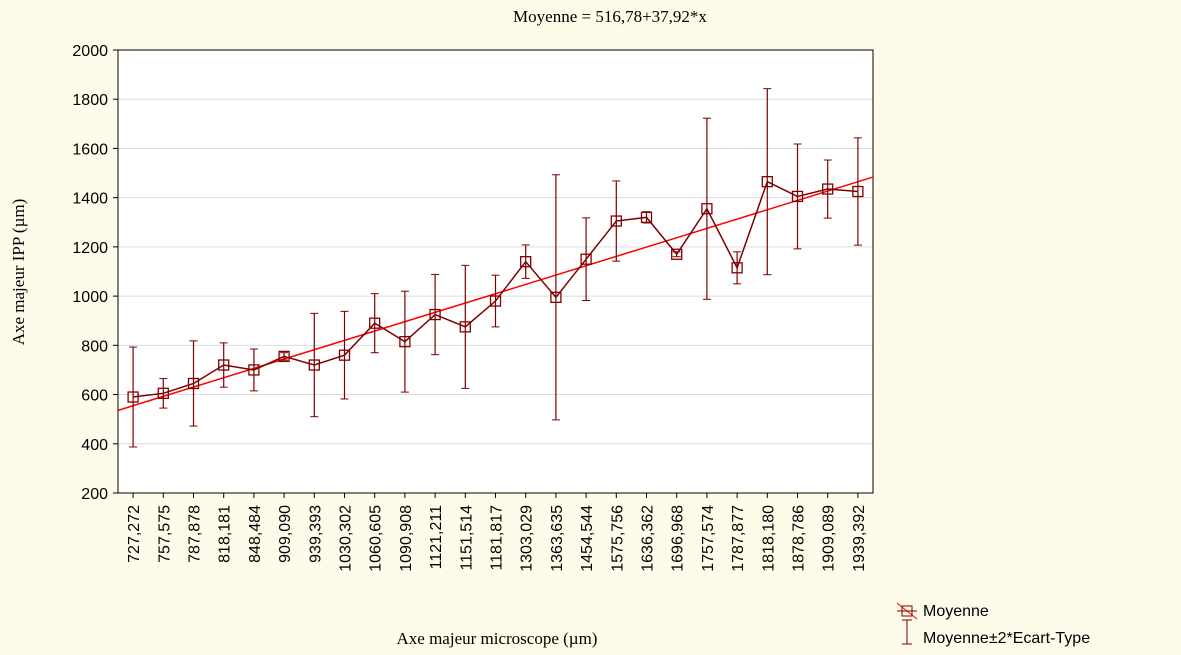 Image resolution: width=1181 pixels, height=655 pixels. Describe the element at coordinates (285, 534) in the screenshot. I see `x-tick-label: 909,090` at that location.